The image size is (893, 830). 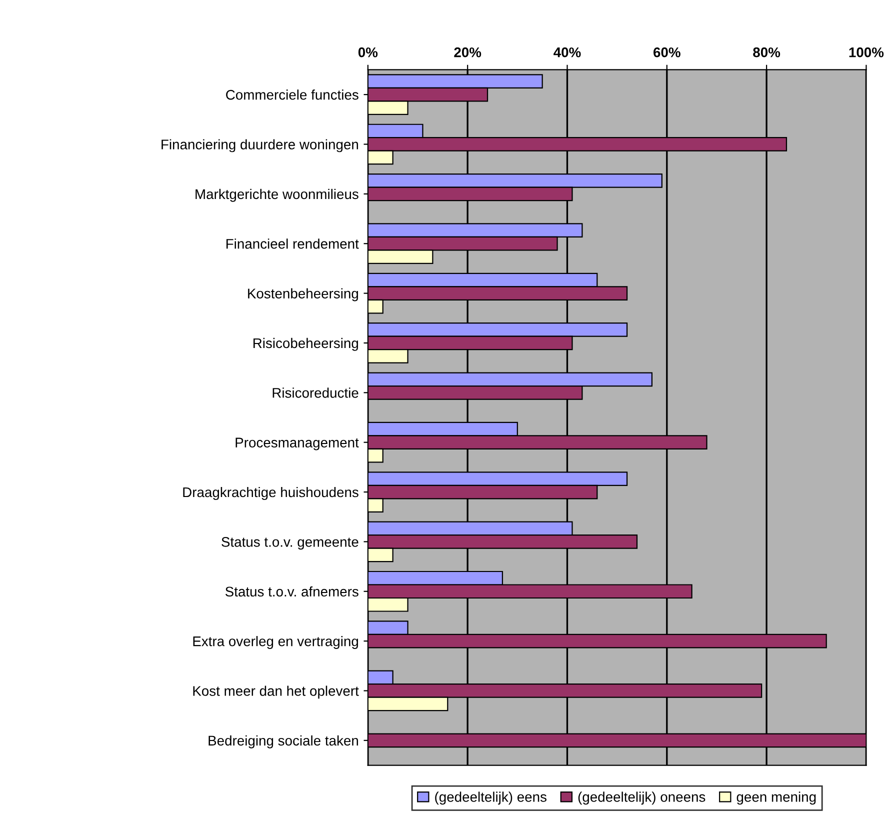 I want to click on legend-label: geen mening, so click(x=776, y=798).